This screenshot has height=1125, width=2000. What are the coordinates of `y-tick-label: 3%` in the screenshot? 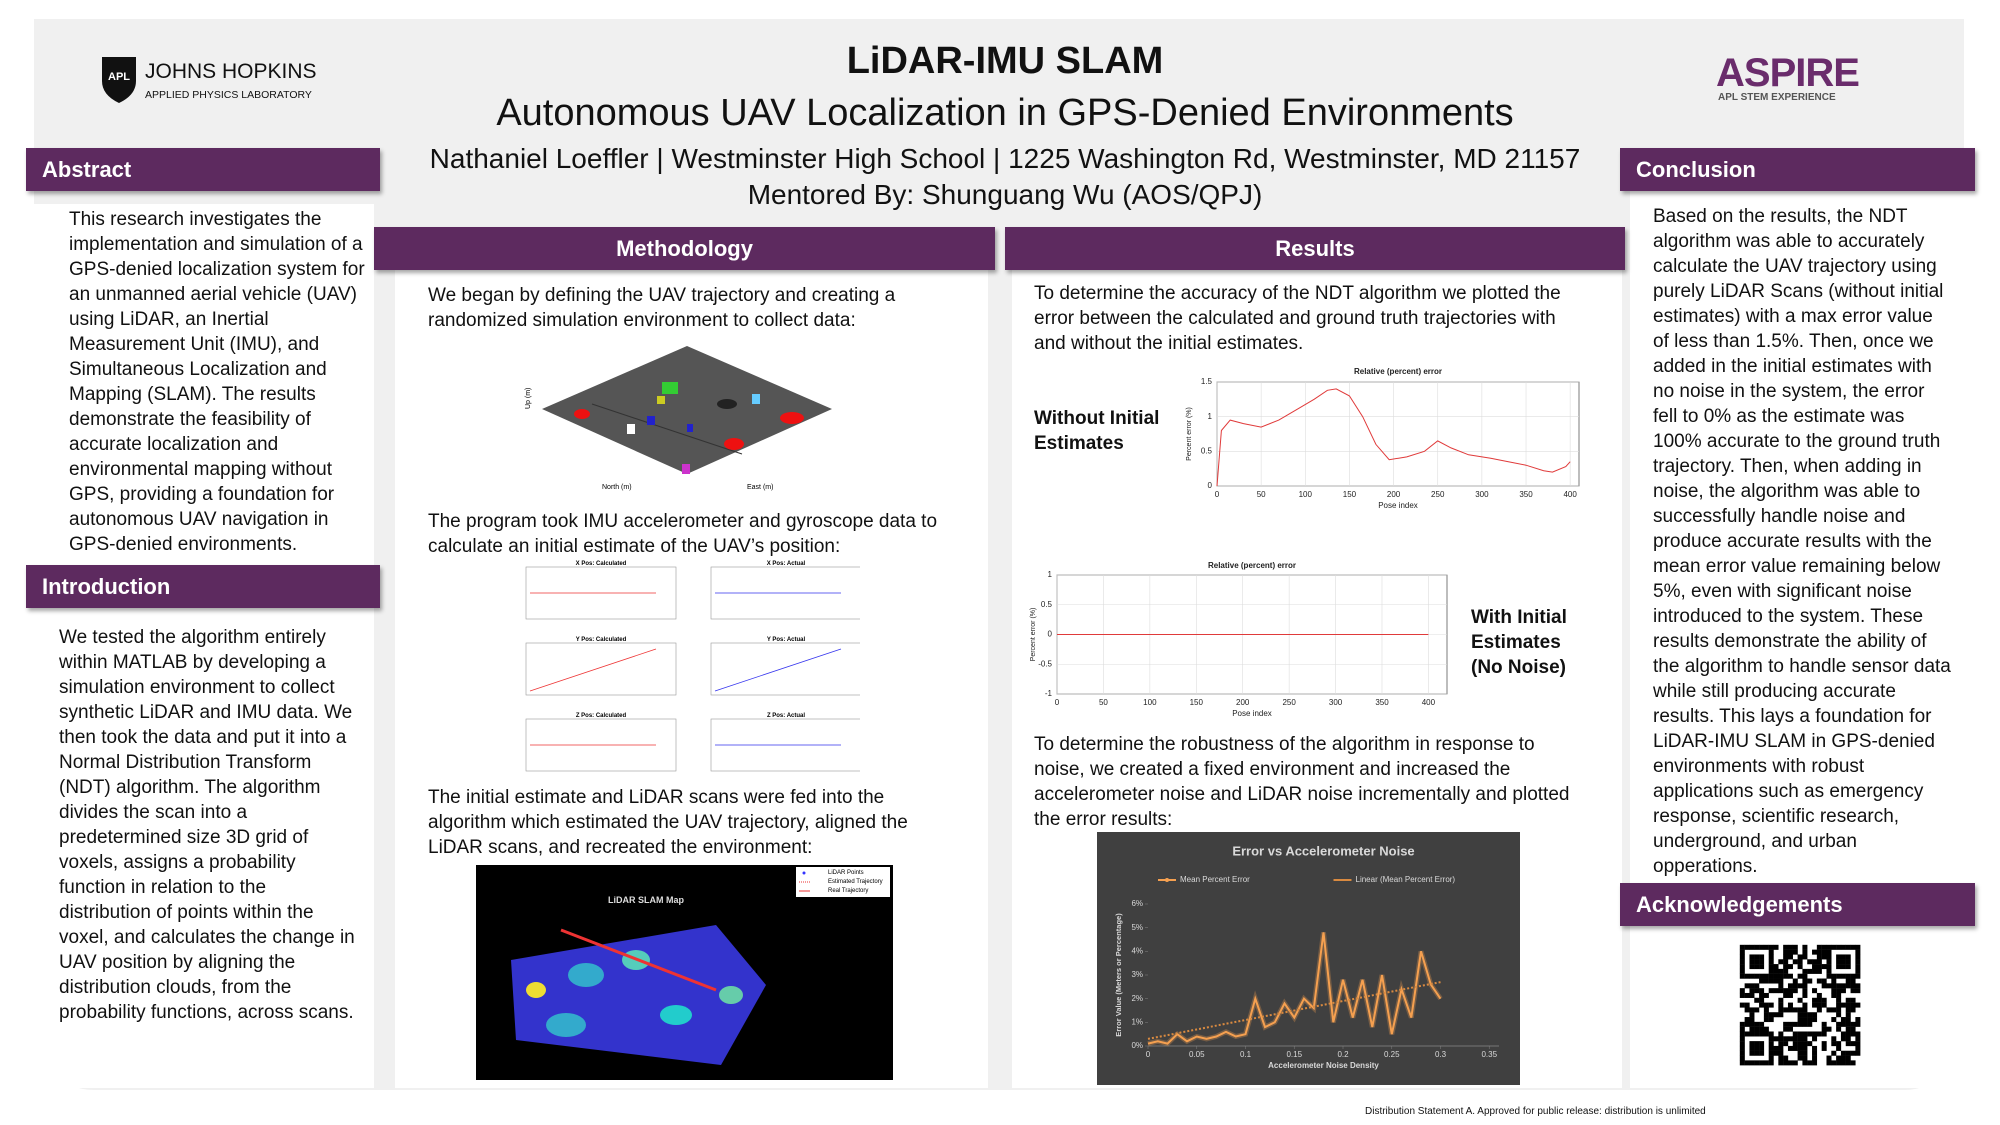 It's located at (1137, 974).